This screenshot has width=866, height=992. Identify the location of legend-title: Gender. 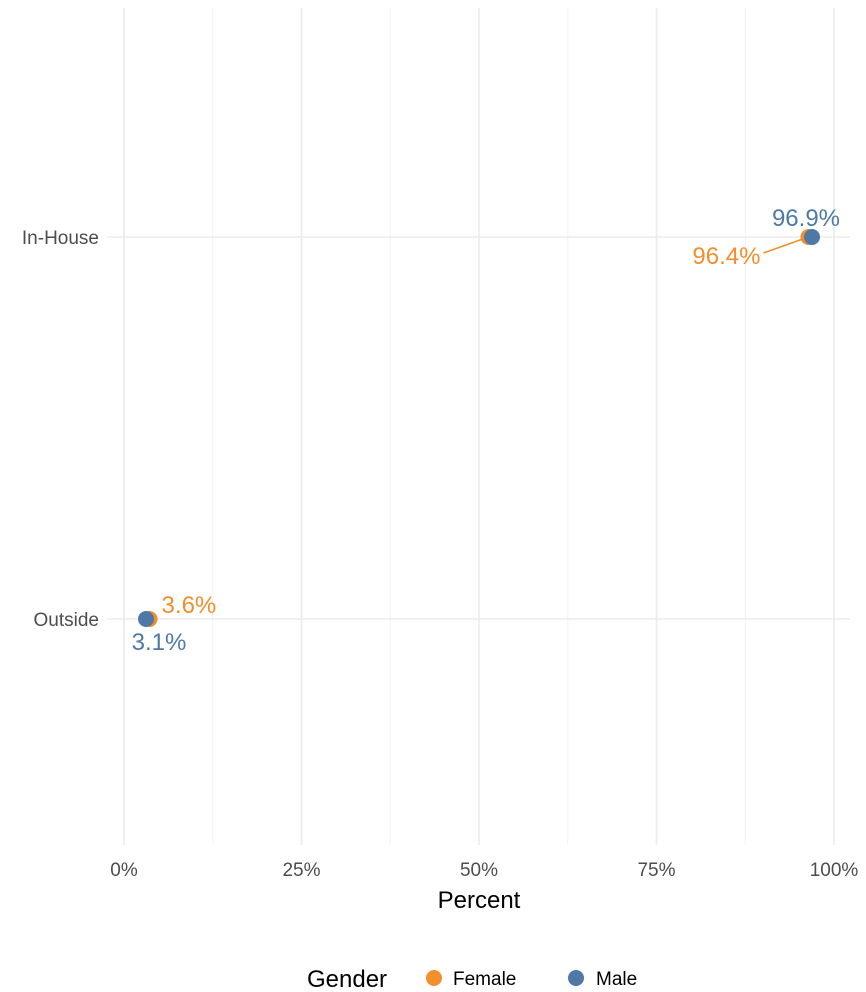
(347, 979).